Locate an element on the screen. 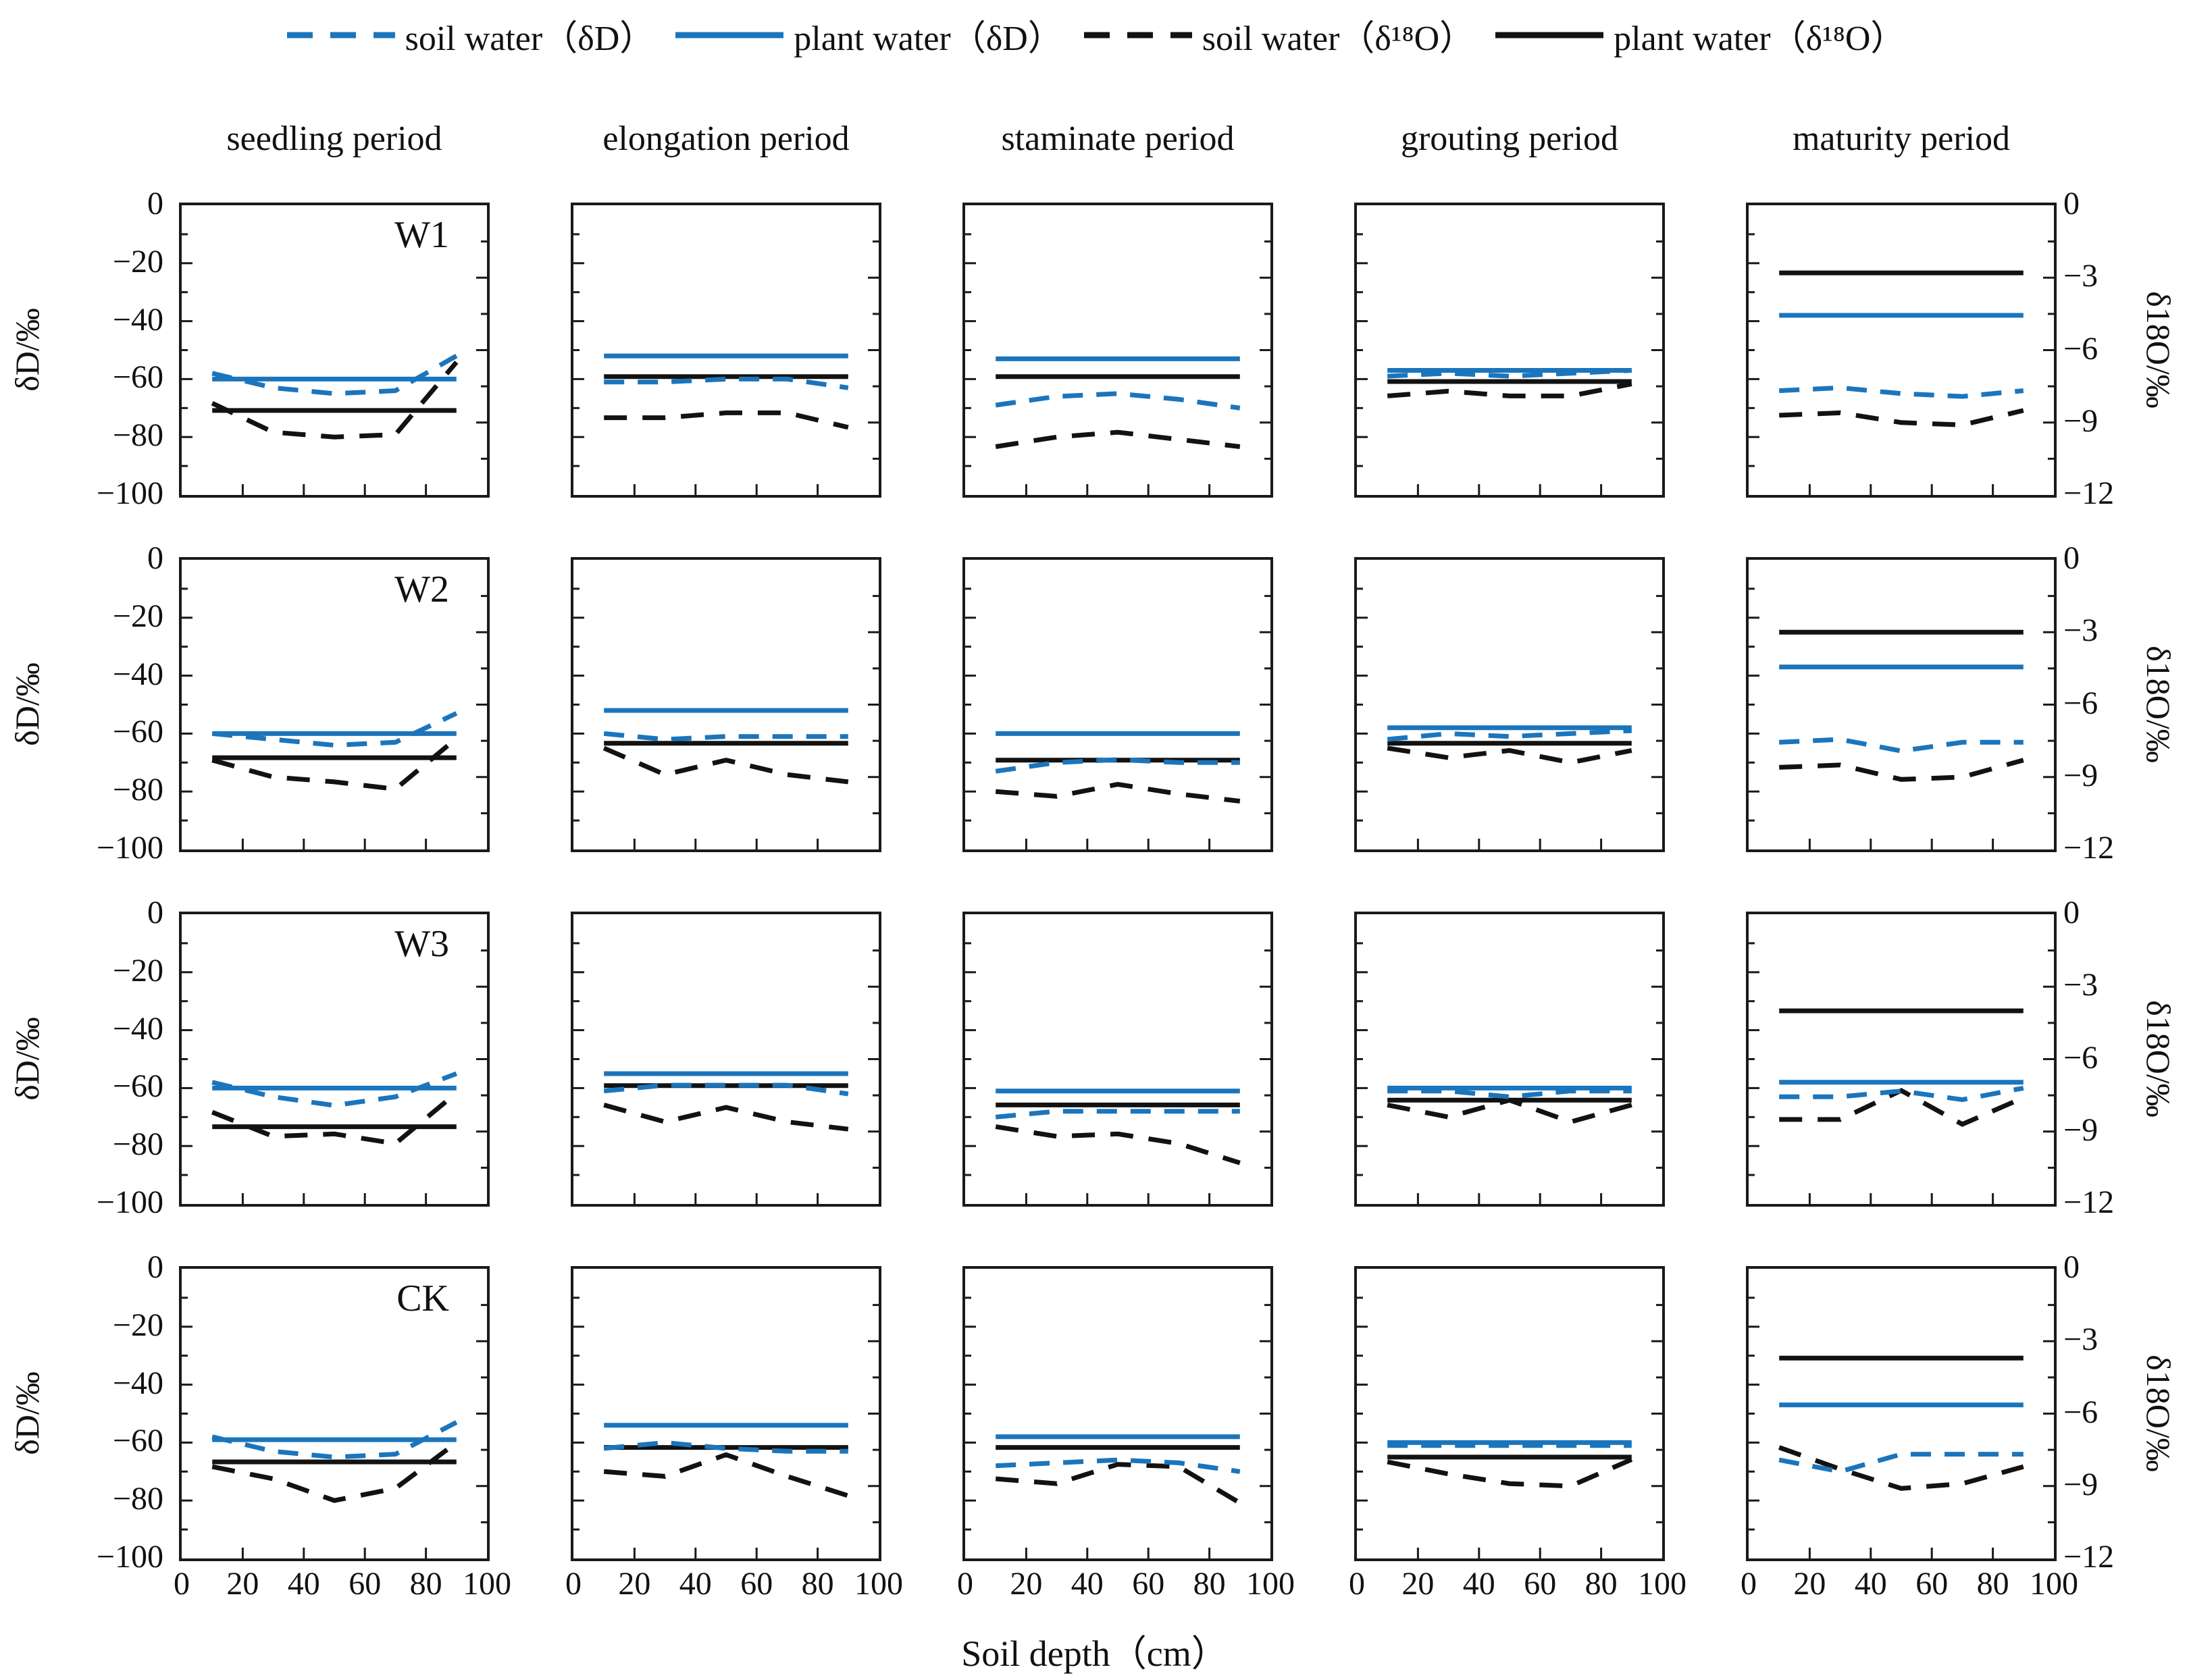 This screenshot has width=2189, height=1680. black-solid-line-icon is located at coordinates (1549, 35).